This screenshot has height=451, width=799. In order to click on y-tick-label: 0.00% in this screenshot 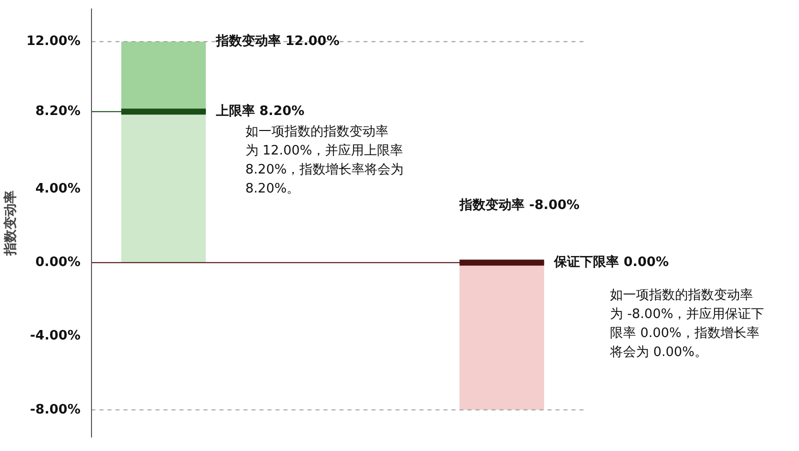, I will do `click(58, 262)`.